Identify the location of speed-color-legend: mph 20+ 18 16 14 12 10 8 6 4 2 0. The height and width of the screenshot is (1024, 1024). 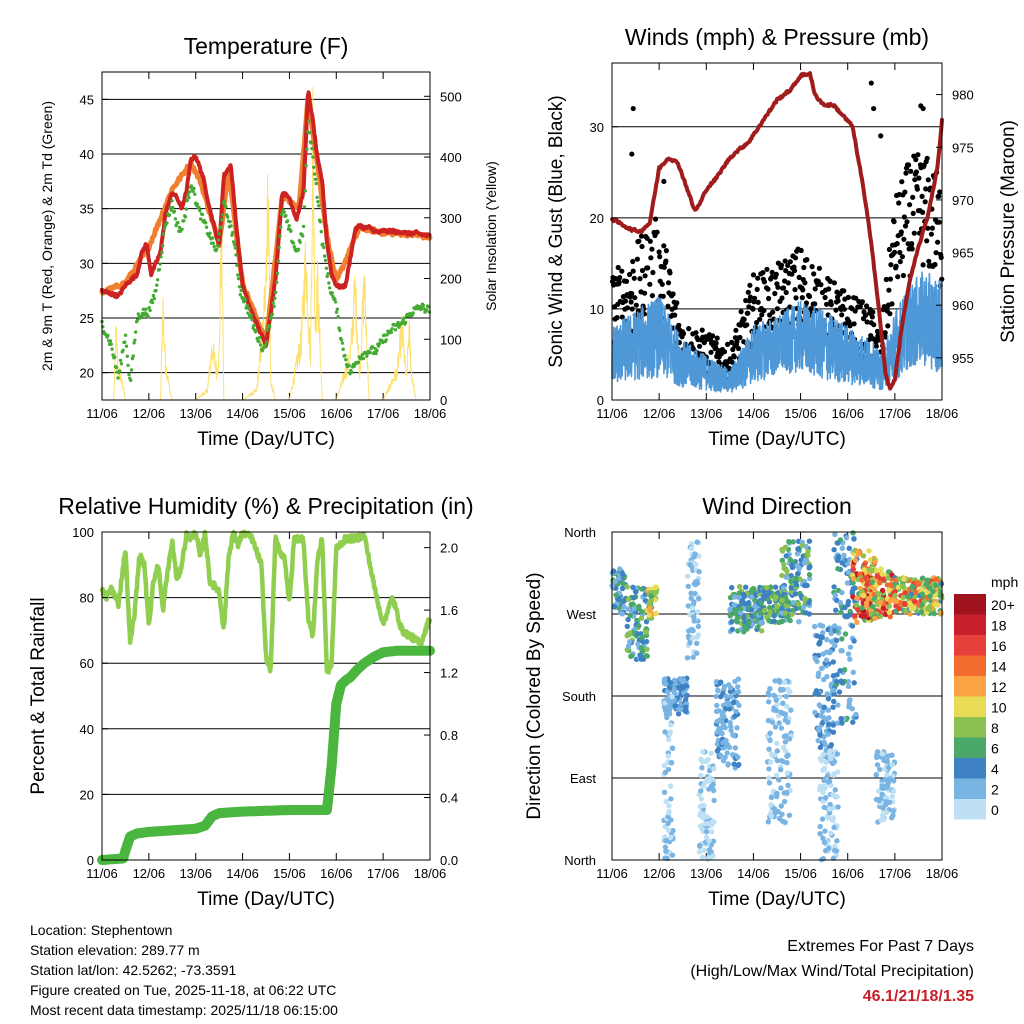
(986, 697).